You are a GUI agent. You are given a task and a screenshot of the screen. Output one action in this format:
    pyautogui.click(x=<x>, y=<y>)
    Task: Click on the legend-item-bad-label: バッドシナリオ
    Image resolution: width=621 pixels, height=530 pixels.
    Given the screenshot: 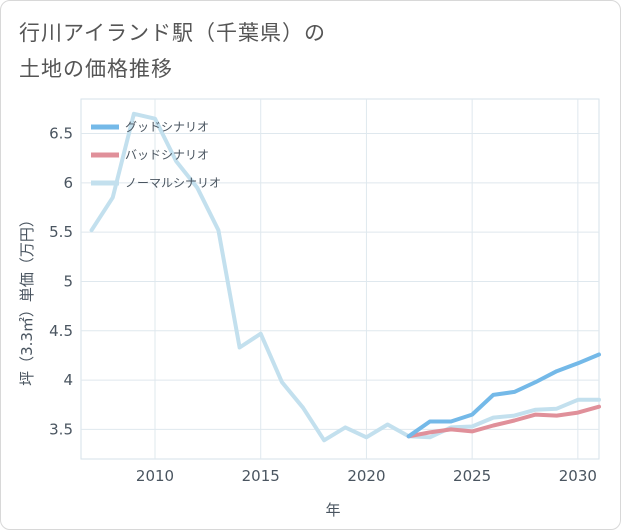 What is the action you would take?
    pyautogui.click(x=167, y=155)
    